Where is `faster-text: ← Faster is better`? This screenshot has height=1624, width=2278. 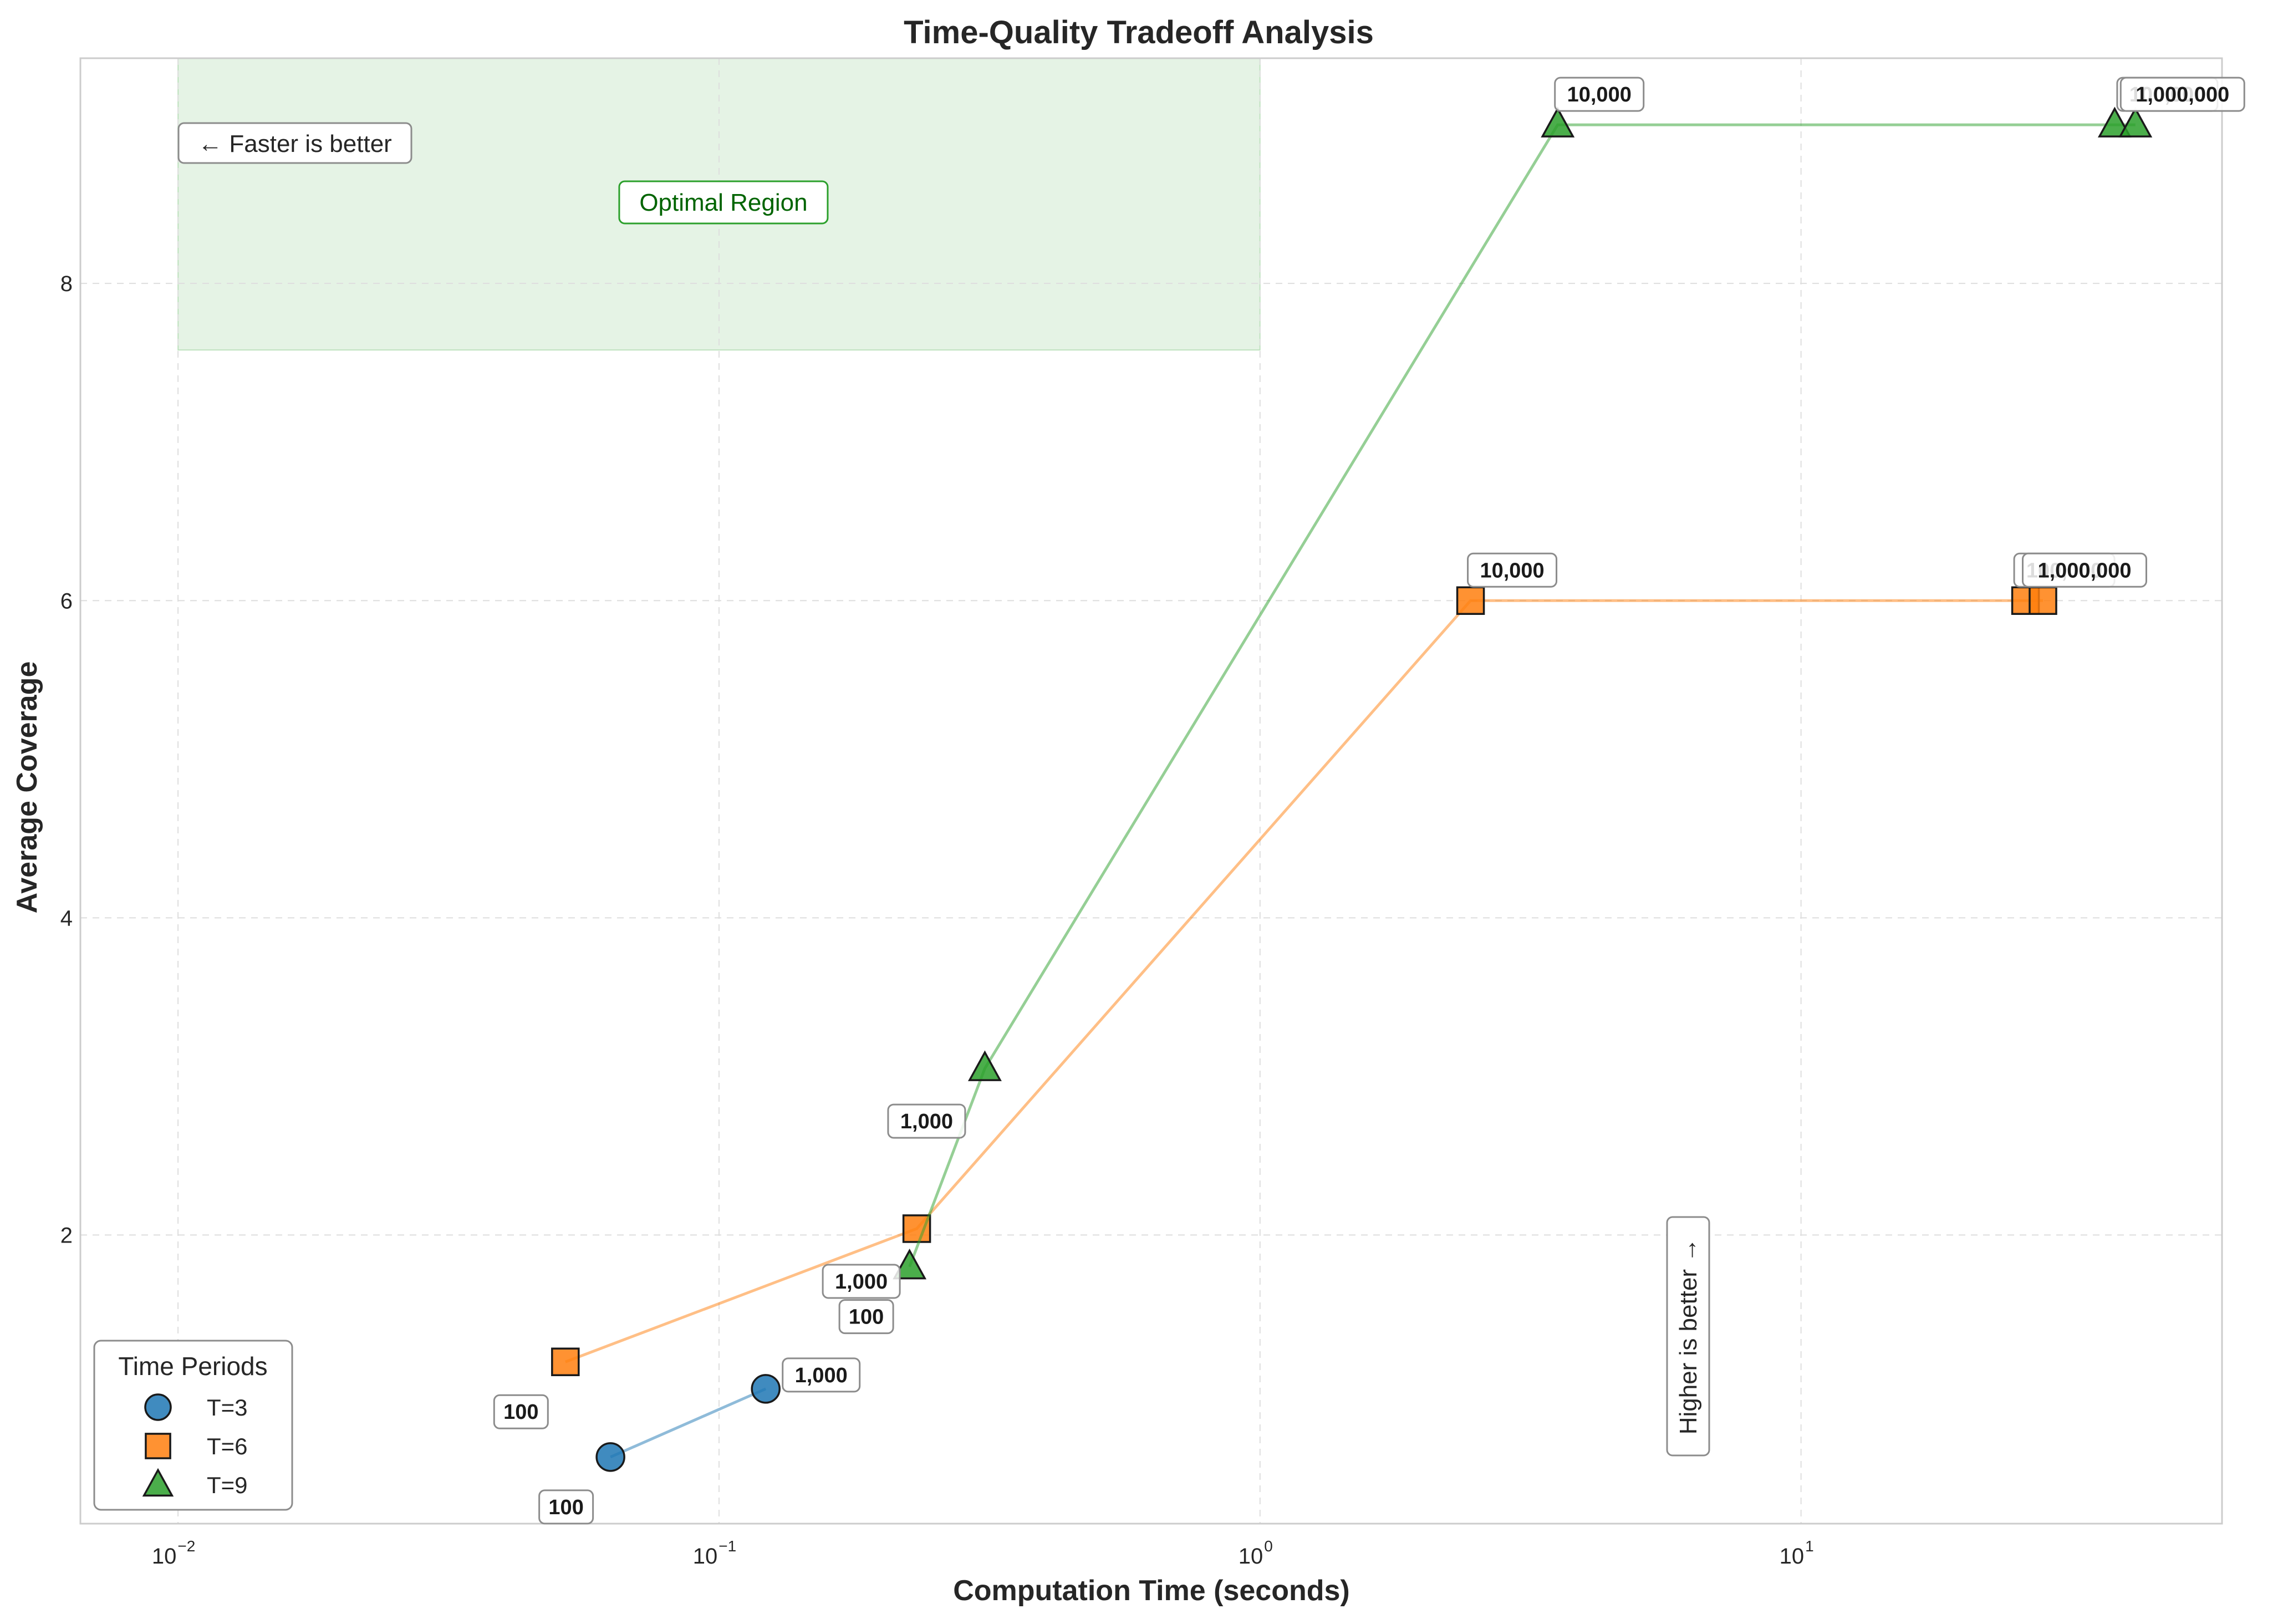 faster-text: ← Faster is better is located at coordinates (295, 143).